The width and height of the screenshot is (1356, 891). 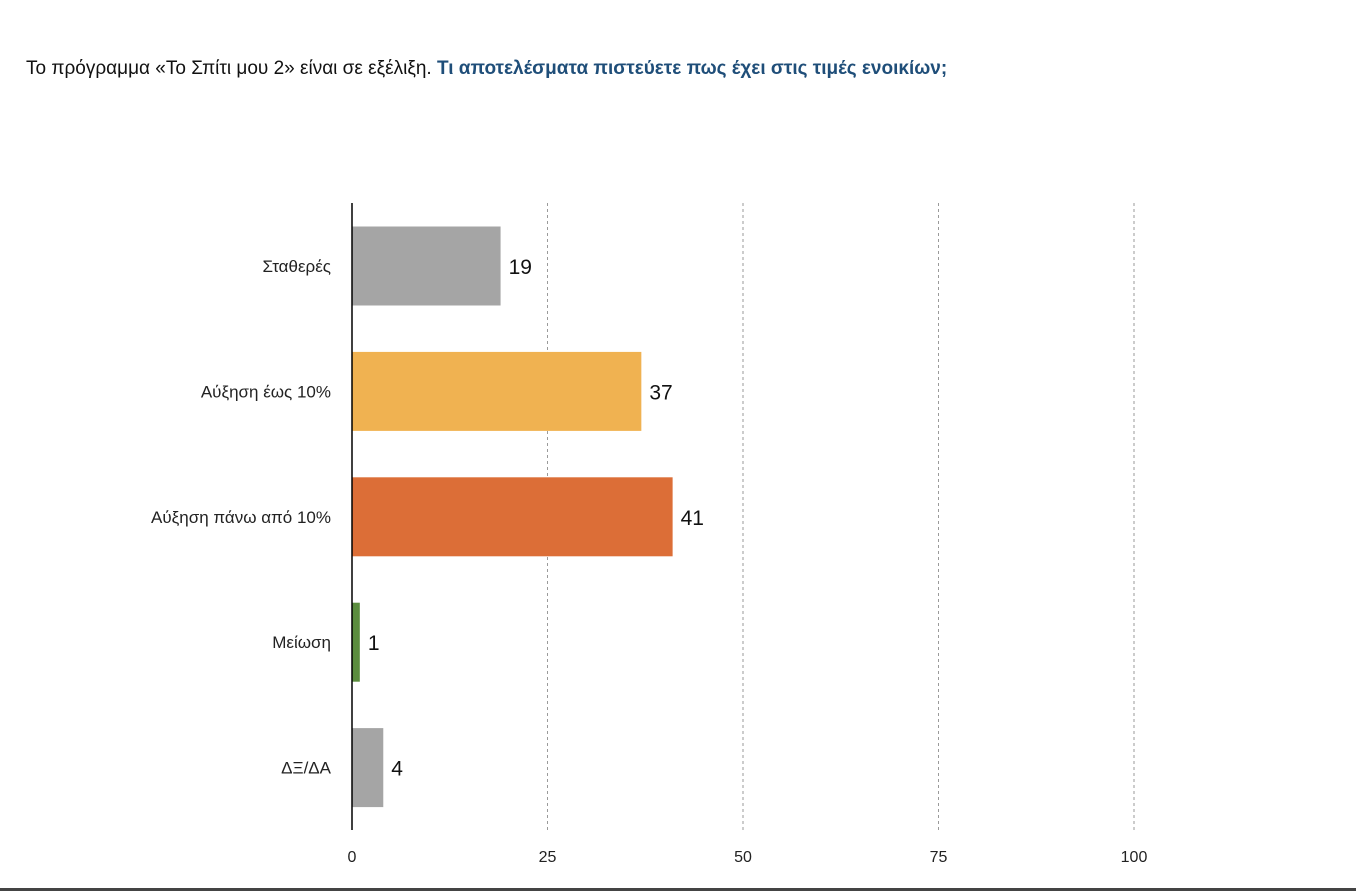 I want to click on category-label: Αύξηση πάνω από 10%, so click(x=241, y=517).